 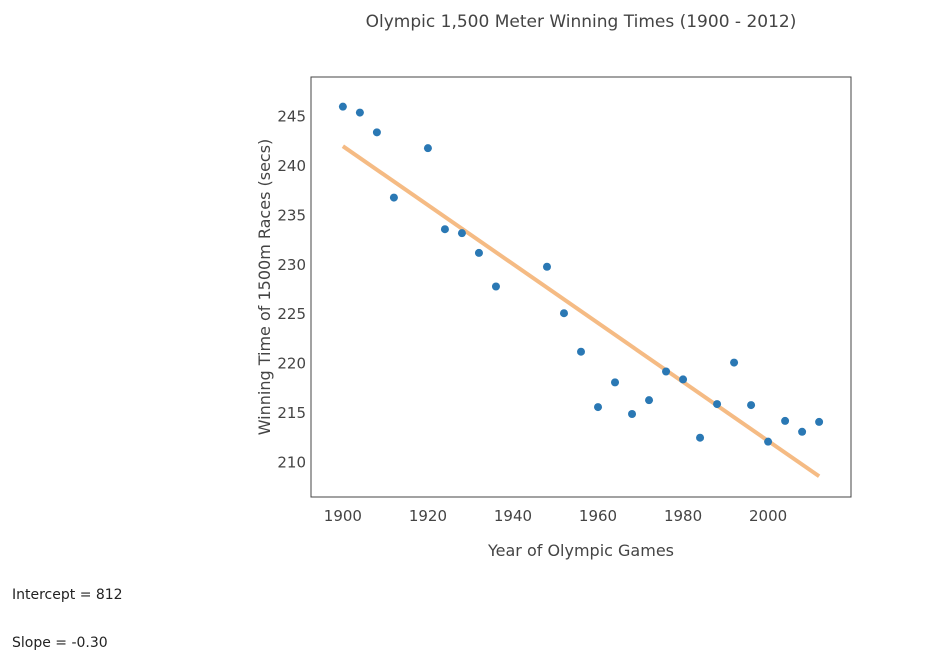 I want to click on x-tick-label: 1900, so click(x=343, y=516).